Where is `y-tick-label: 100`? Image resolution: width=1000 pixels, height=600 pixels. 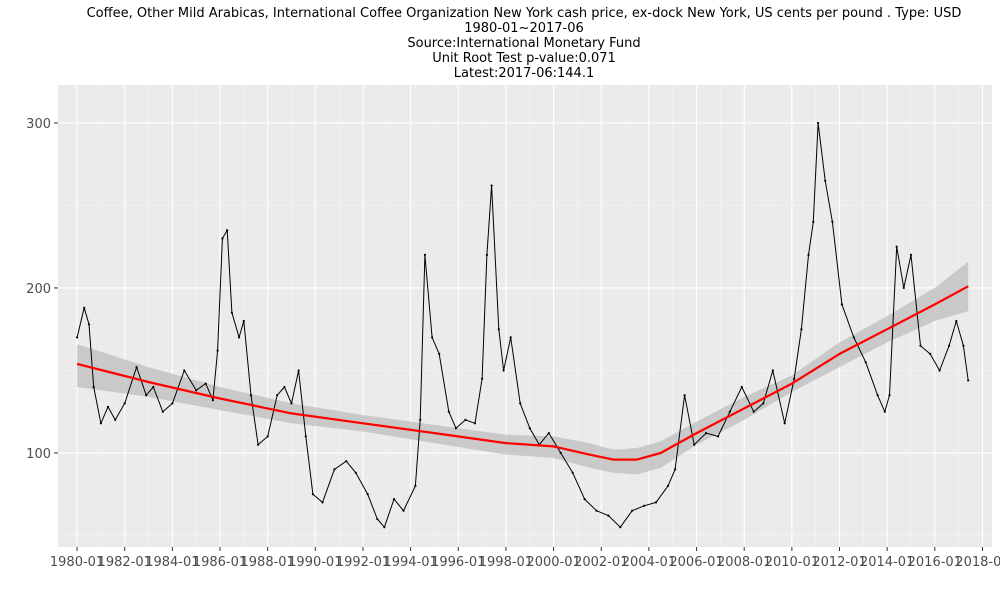
y-tick-label: 100 is located at coordinates (38, 454).